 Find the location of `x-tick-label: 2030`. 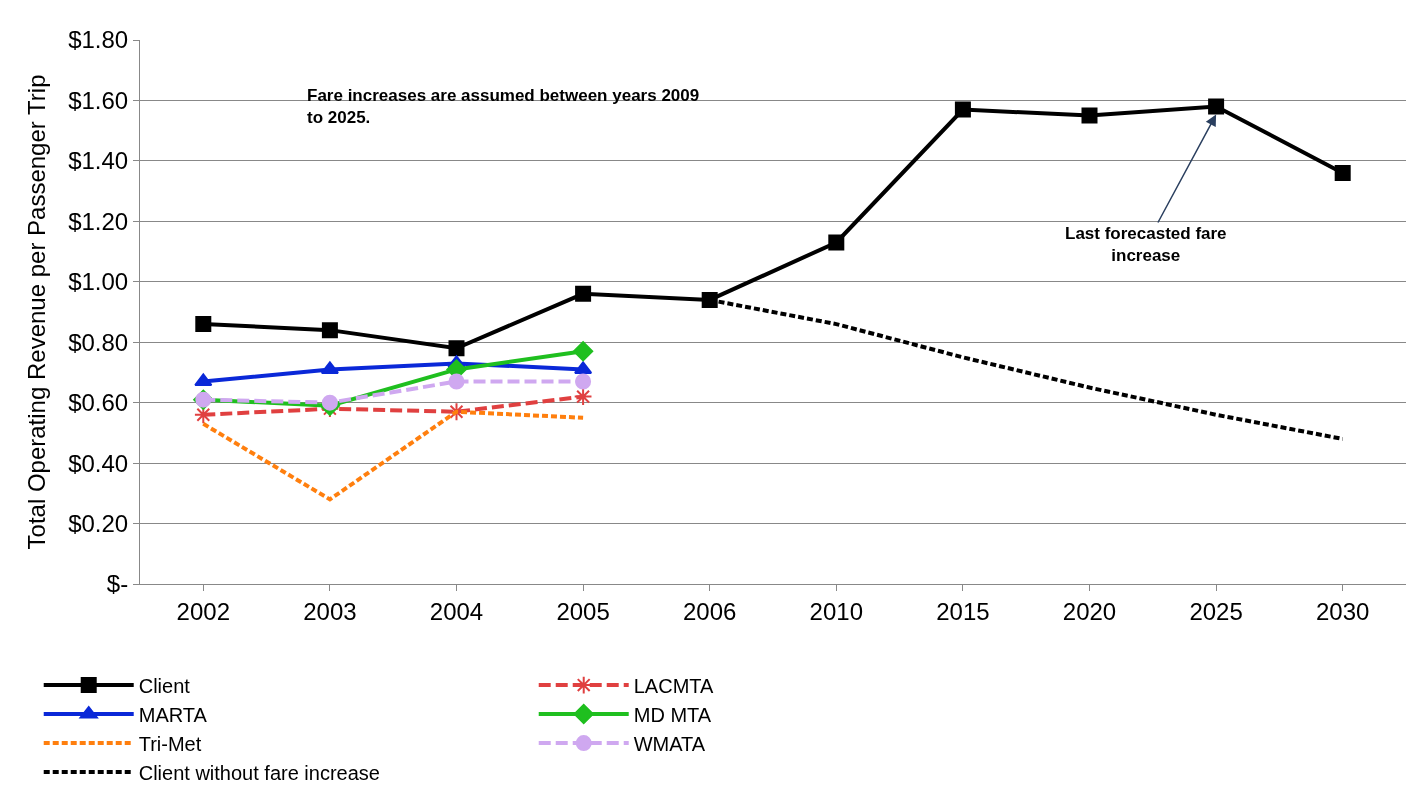

x-tick-label: 2030 is located at coordinates (1343, 611).